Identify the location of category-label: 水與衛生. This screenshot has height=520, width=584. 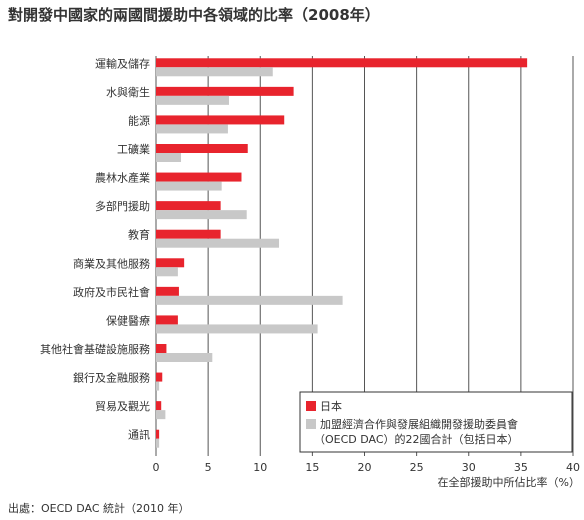
(128, 92).